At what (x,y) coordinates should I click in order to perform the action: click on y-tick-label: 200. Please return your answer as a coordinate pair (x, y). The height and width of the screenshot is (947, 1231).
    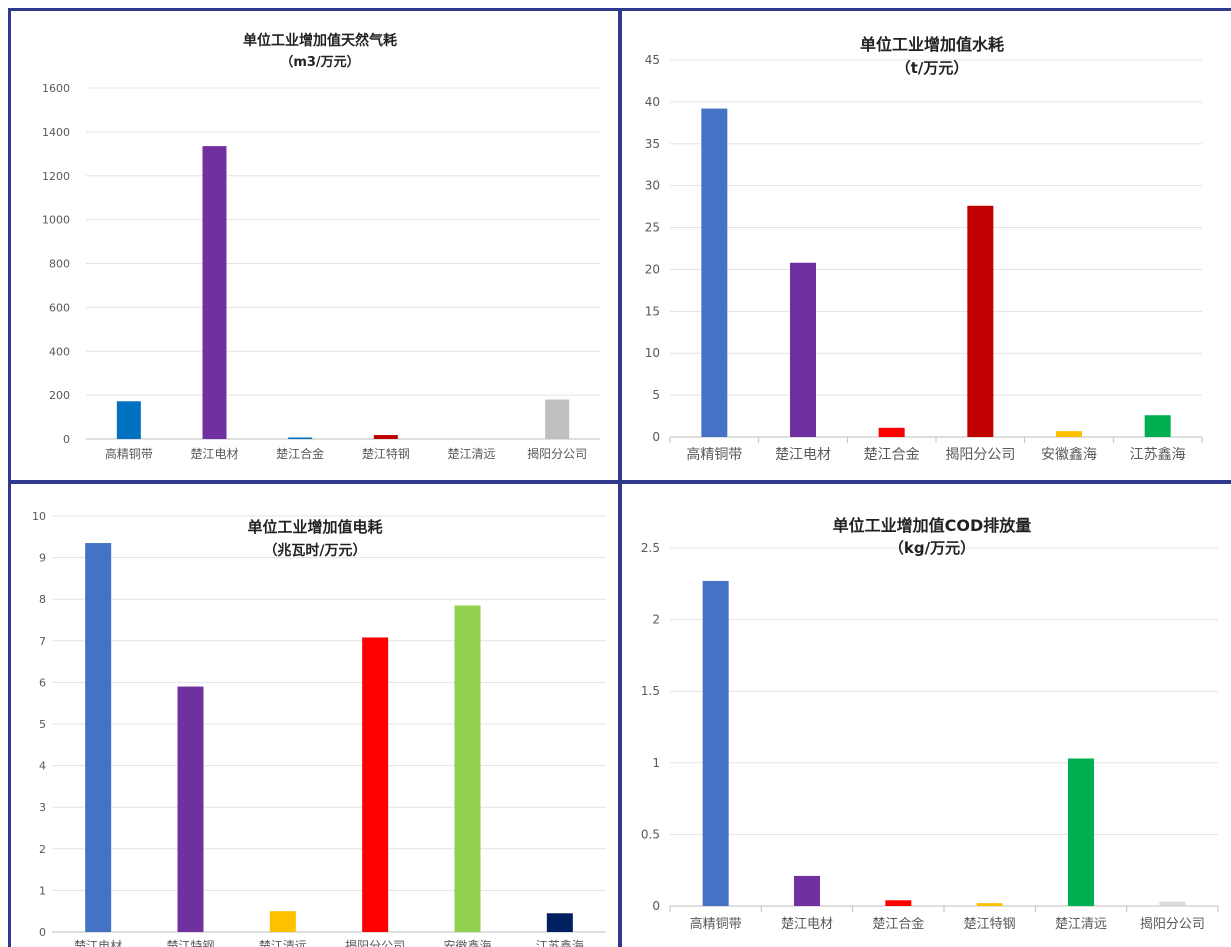
    Looking at the image, I should click on (59, 395).